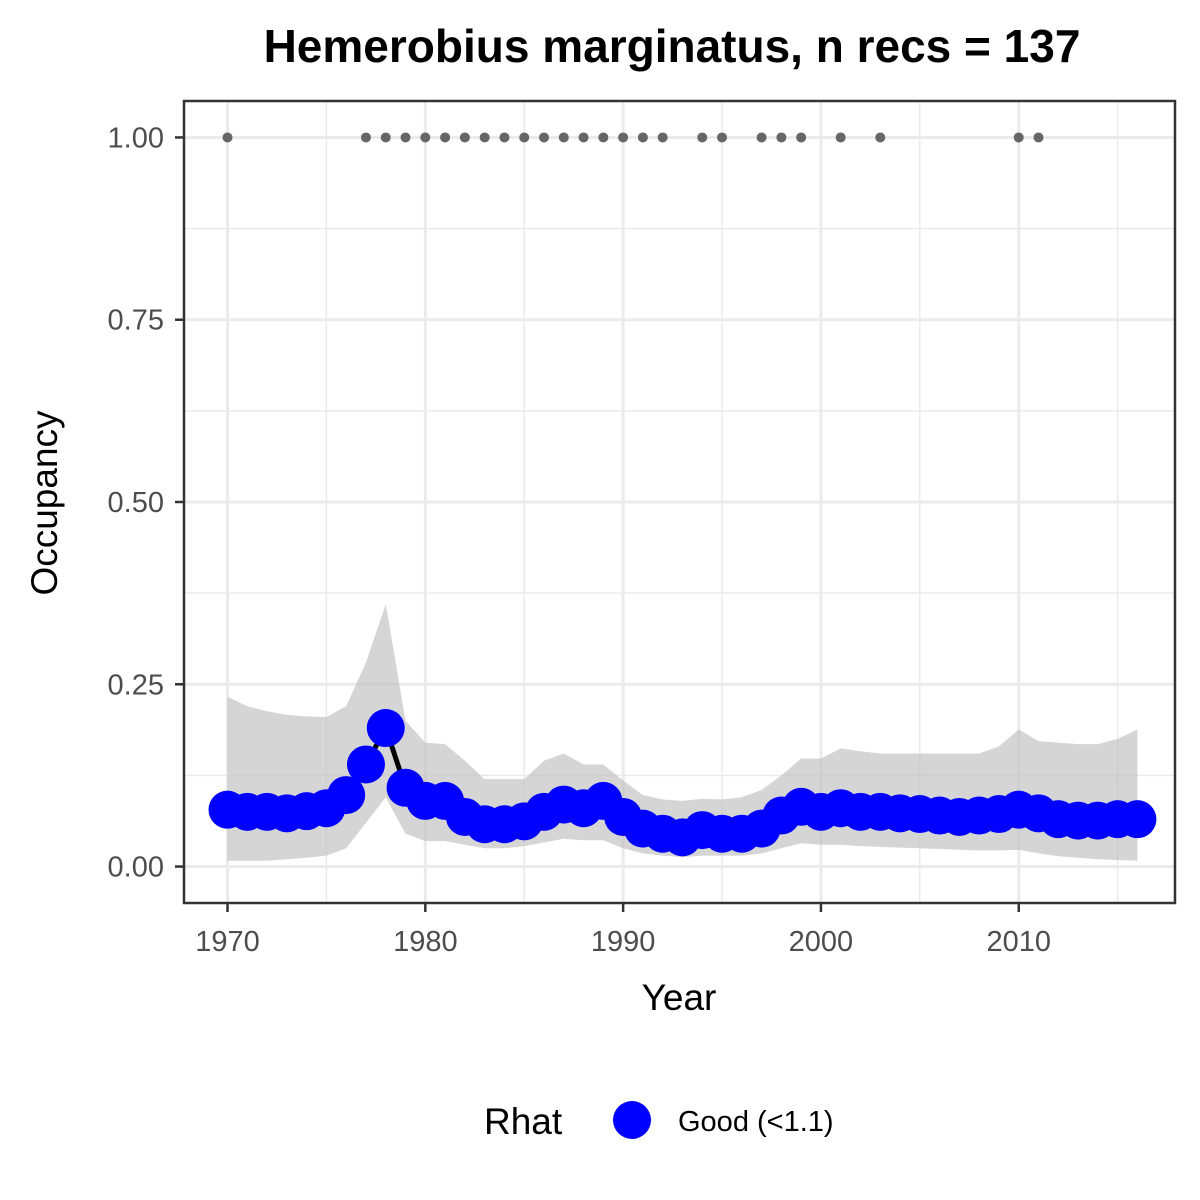 Image resolution: width=1200 pixels, height=1200 pixels. I want to click on legend-title: Rhat, so click(523, 1121).